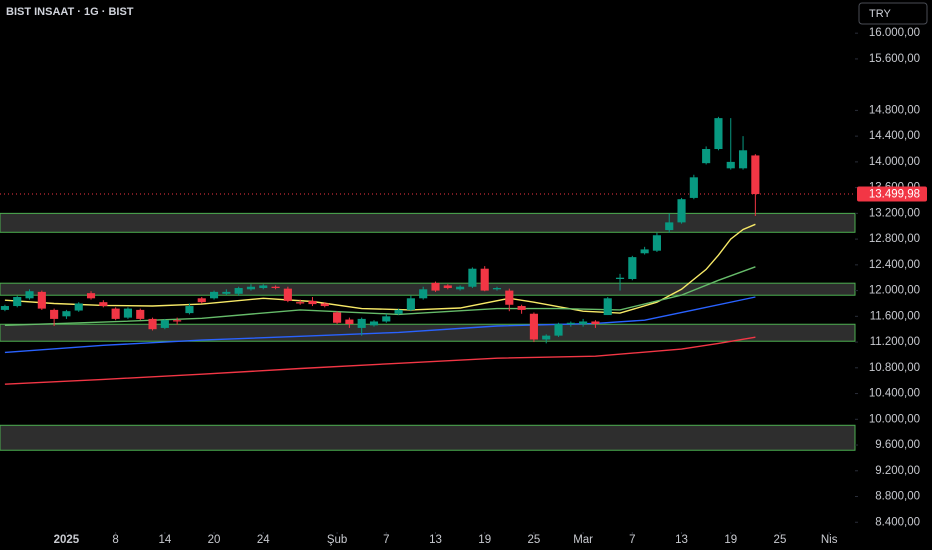  I want to click on y-tick-label: 10.400,00, so click(894, 394).